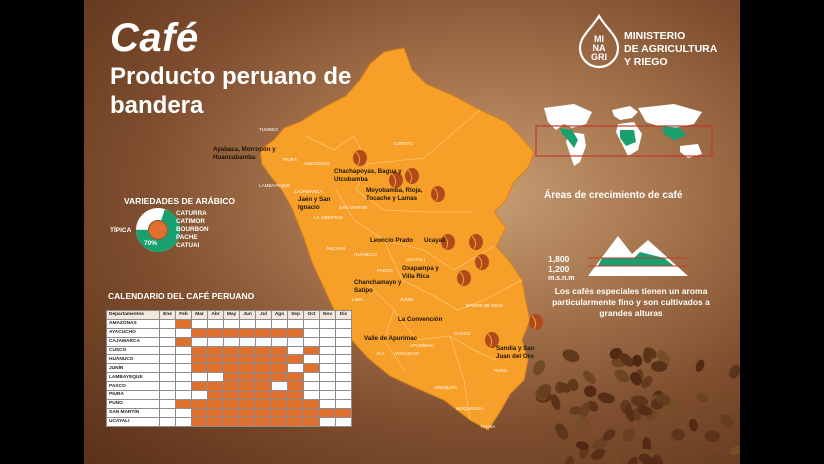 The width and height of the screenshot is (824, 464). I want to click on ministry-name: MINISTERIO DE AGRICULTURA Y RIEGO, so click(679, 49).